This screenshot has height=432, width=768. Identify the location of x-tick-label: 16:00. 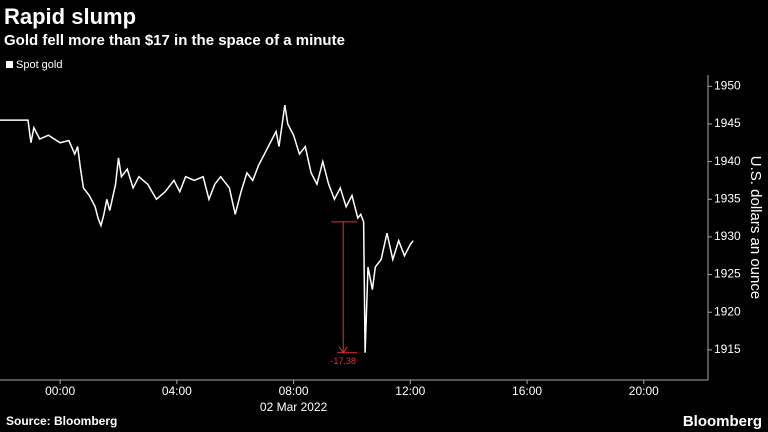
(527, 391).